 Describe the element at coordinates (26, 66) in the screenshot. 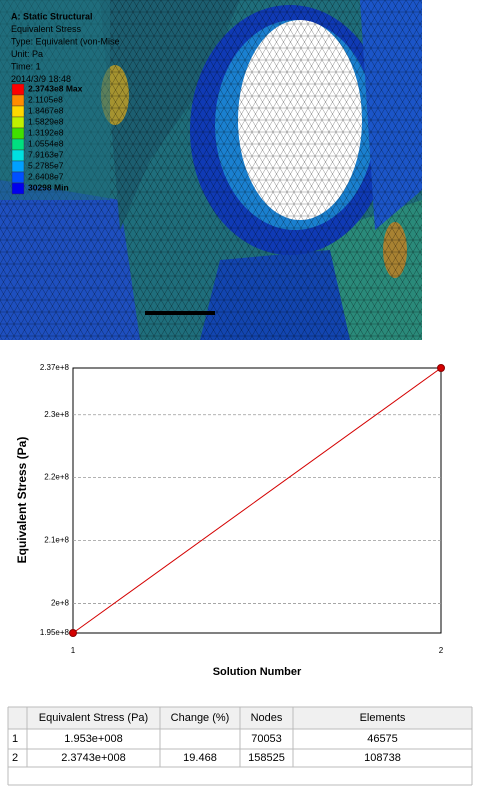

I see `contour-header-line: Time: 1` at that location.